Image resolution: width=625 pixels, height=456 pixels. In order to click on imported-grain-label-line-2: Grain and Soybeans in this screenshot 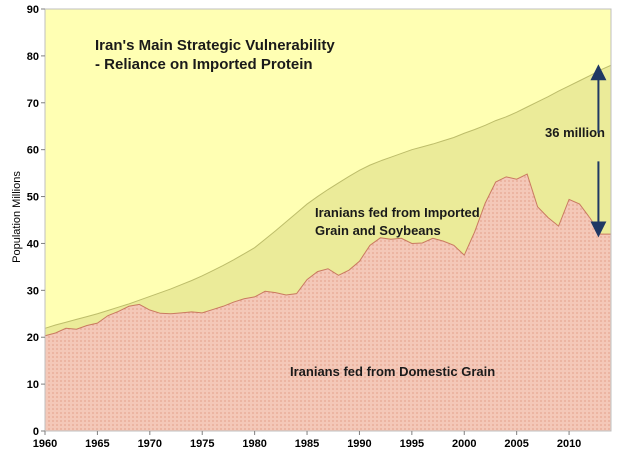, I will do `click(378, 230)`.